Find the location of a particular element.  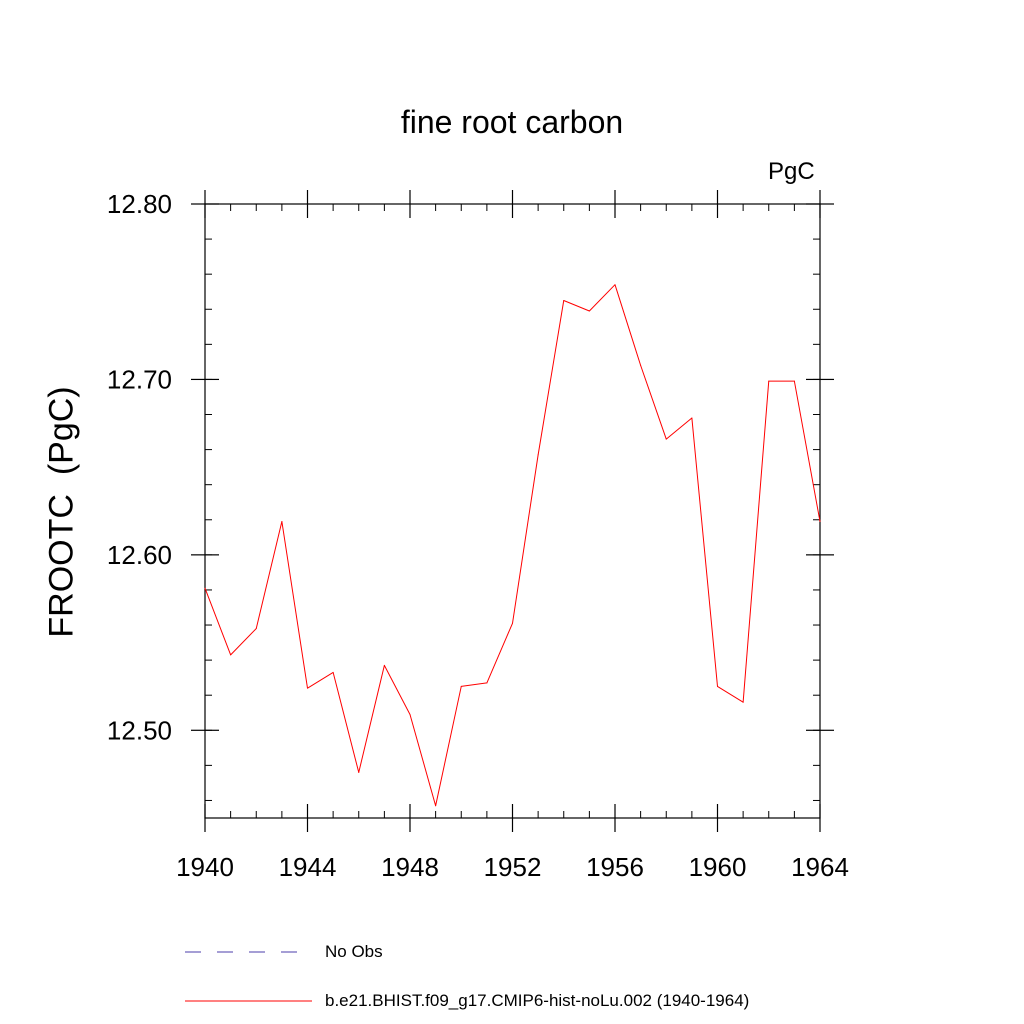

x-tick-label: 1964 is located at coordinates (820, 867).